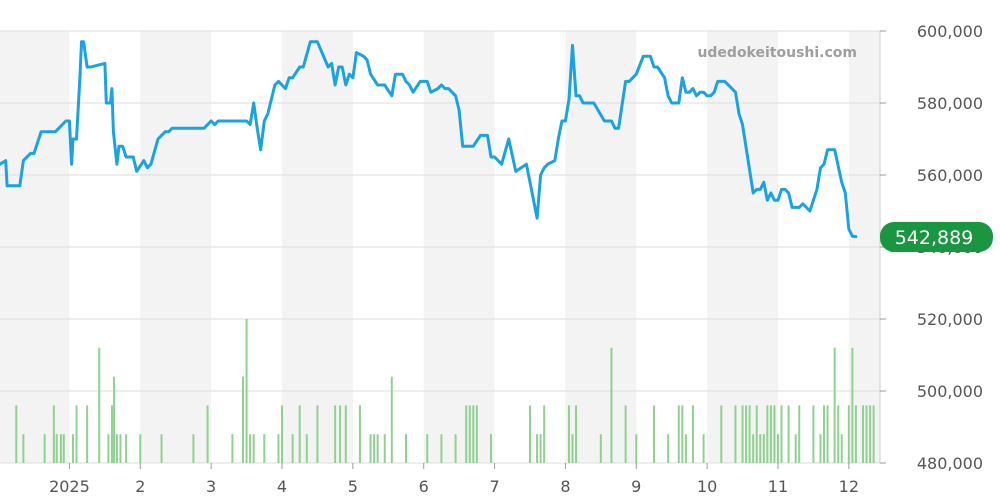  Describe the element at coordinates (565, 486) in the screenshot. I see `x-tick-label: 8` at that location.